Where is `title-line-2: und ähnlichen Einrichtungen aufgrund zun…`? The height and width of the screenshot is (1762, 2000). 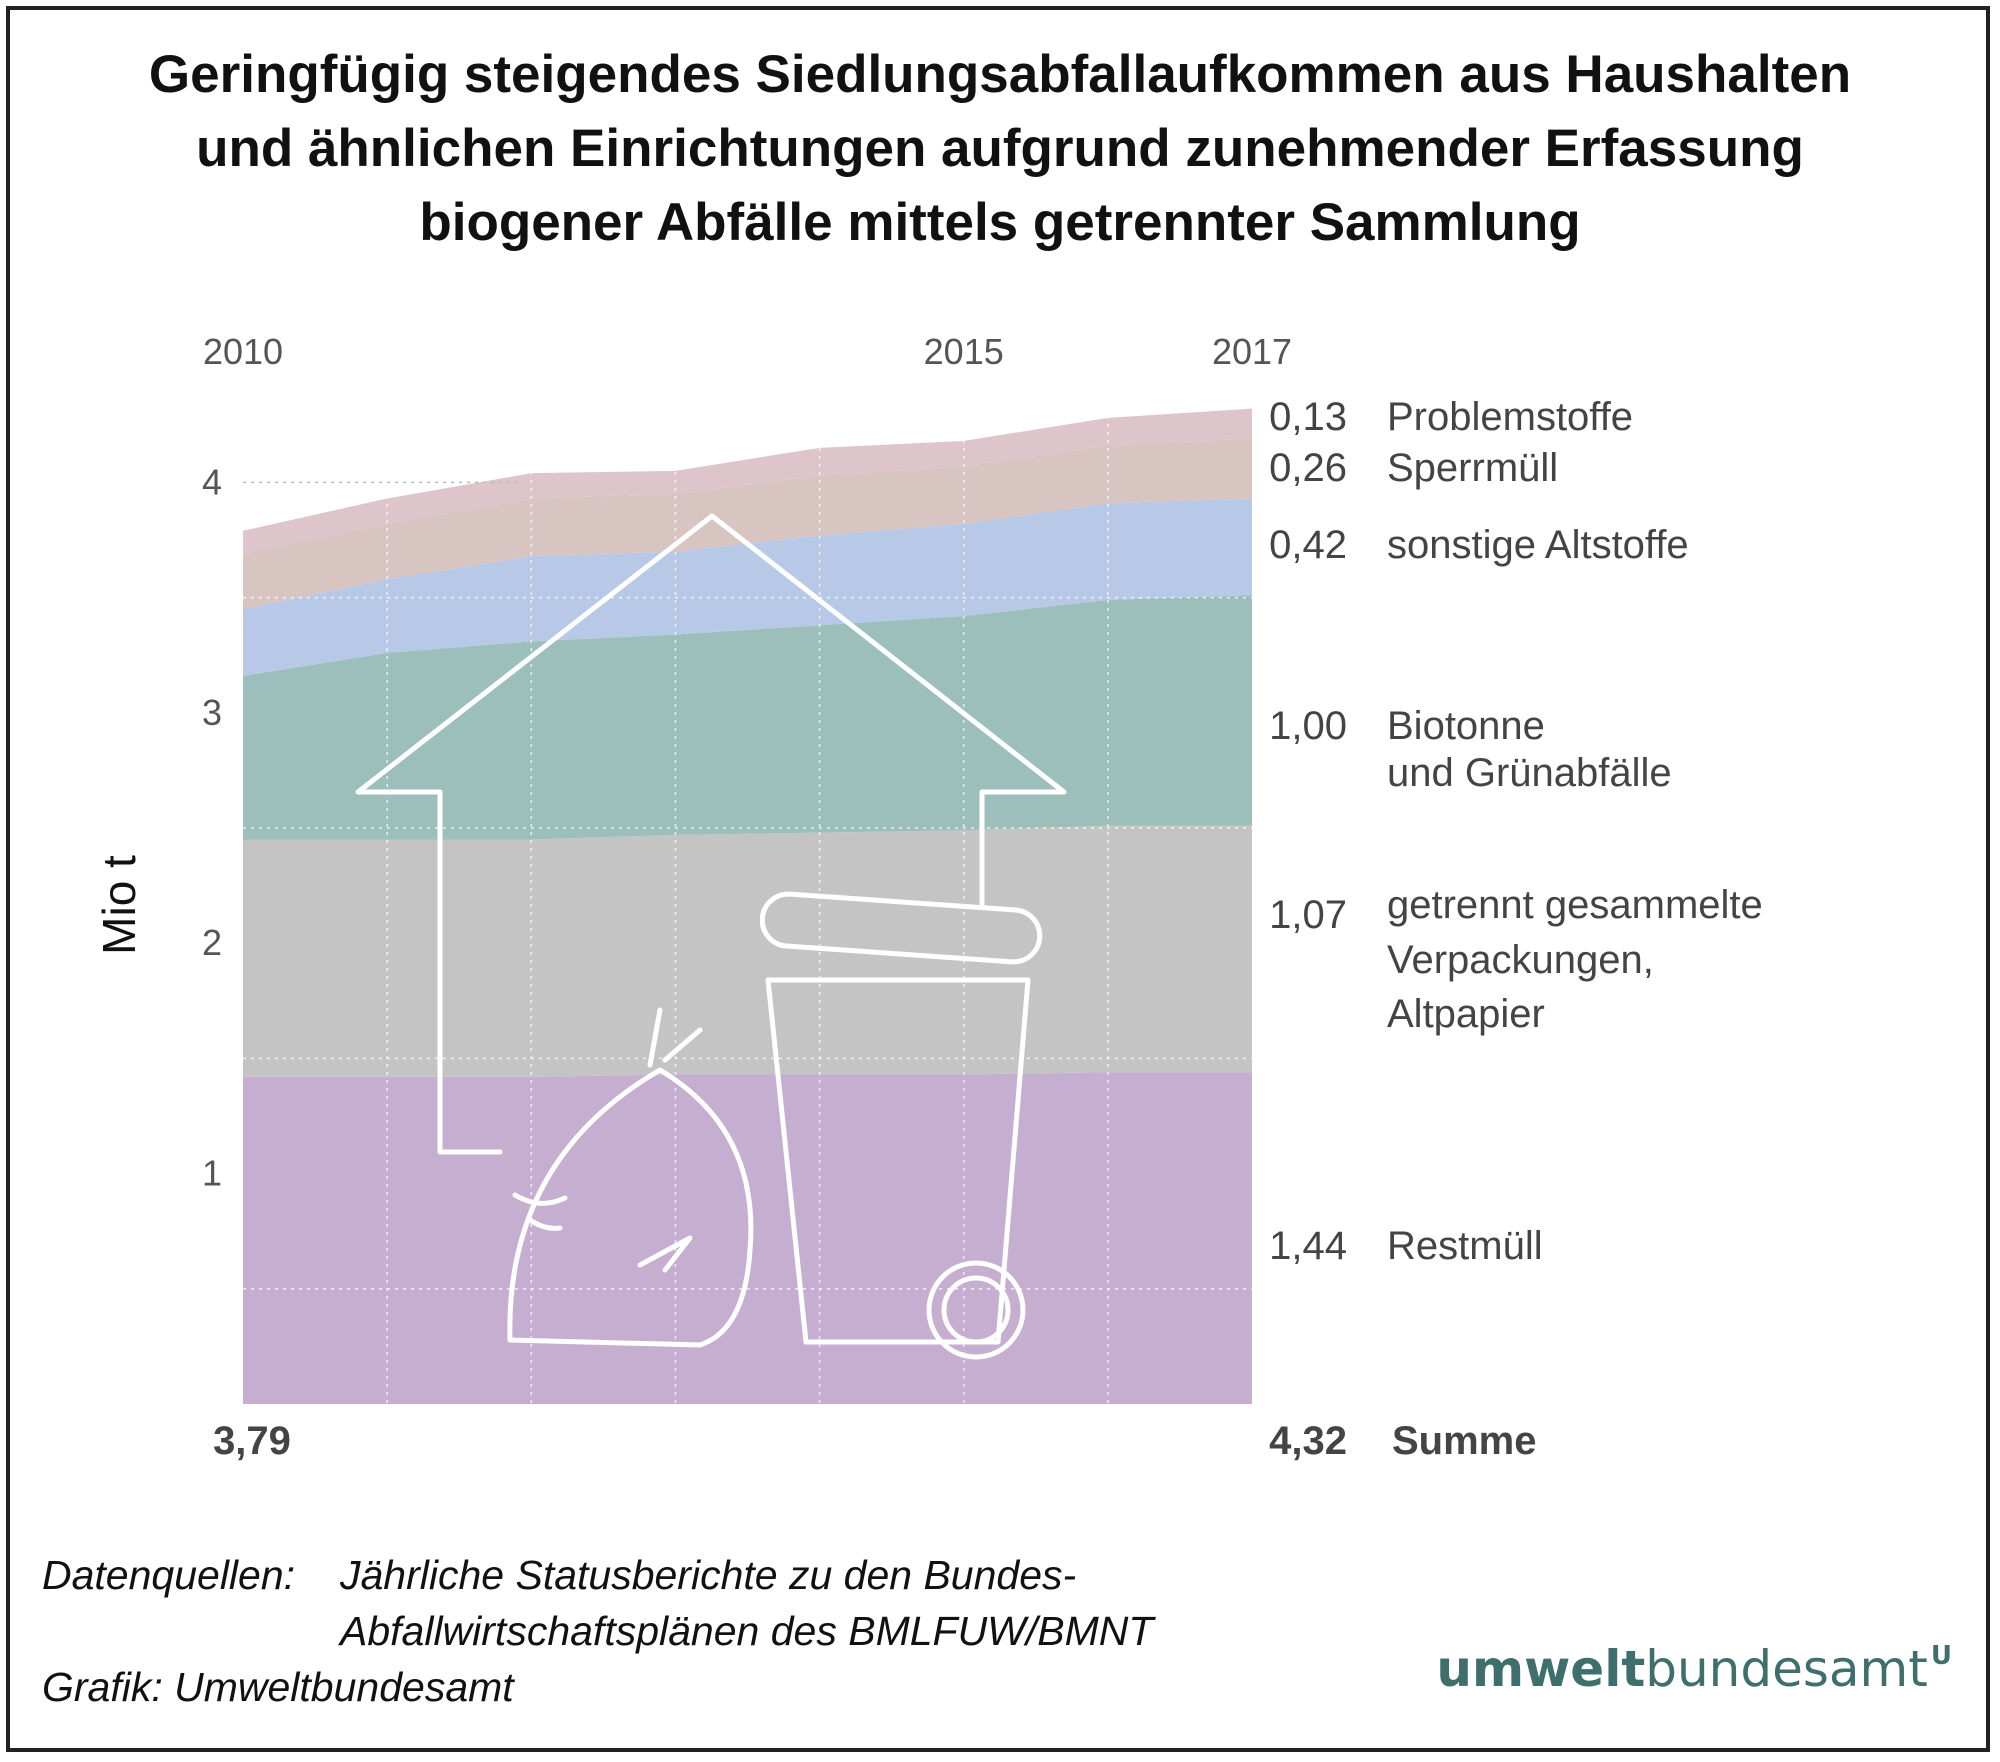 title-line-2: und ähnlichen Einrichtungen aufgrund zun… is located at coordinates (1000, 148).